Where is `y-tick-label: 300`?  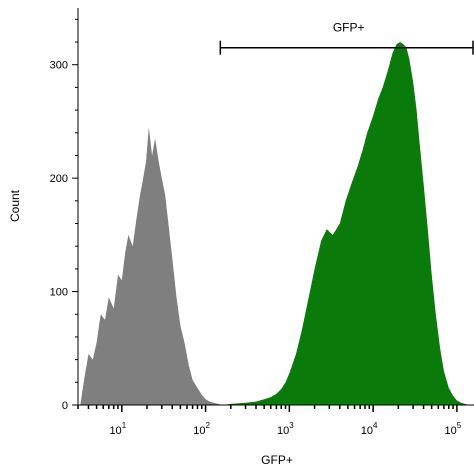 y-tick-label: 300 is located at coordinates (59, 66).